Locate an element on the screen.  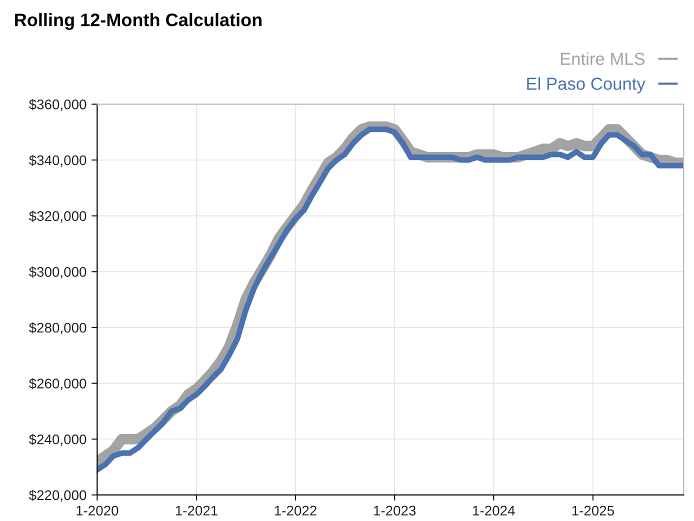
chart-title: Rolling 12-Month Calculation is located at coordinates (138, 21).